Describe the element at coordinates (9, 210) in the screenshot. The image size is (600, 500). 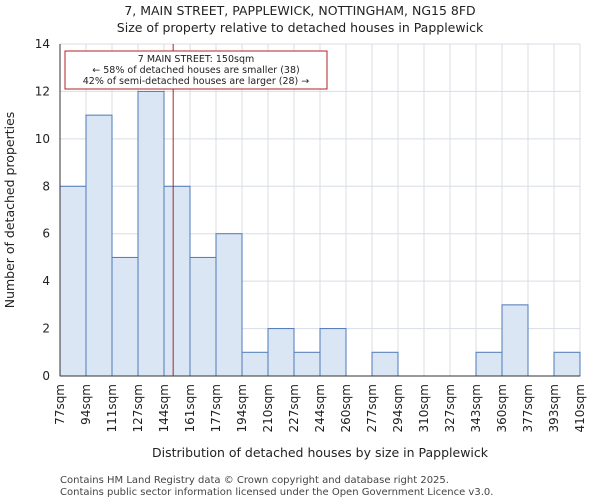
I see `y-axis-label: Number of detached properties` at that location.